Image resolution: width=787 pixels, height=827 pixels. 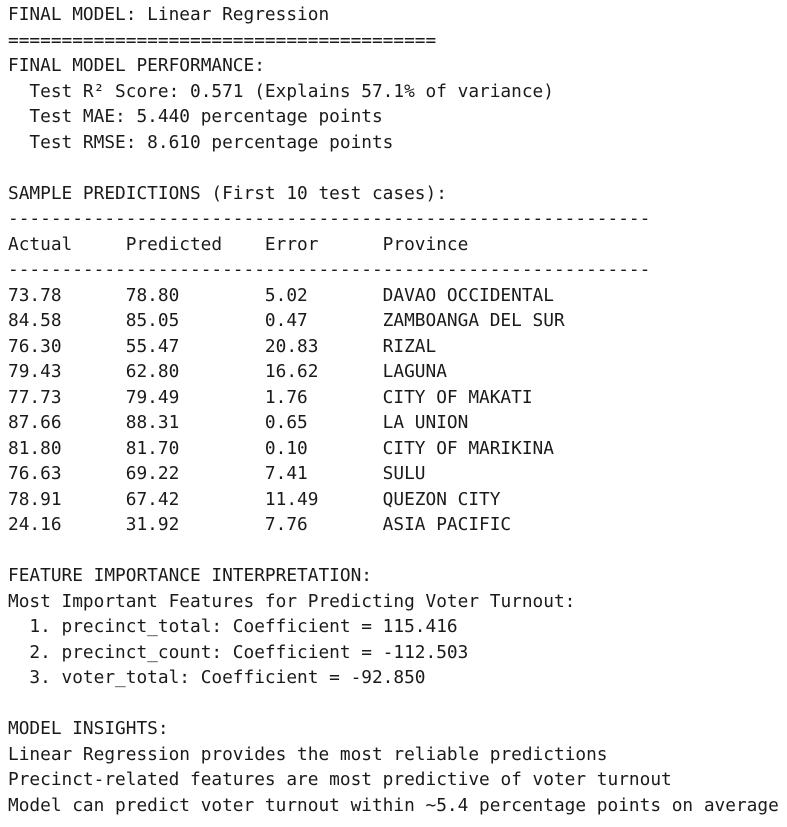 What do you see at coordinates (35, 499) in the screenshot?
I see `table-cell: 78.91` at bounding box center [35, 499].